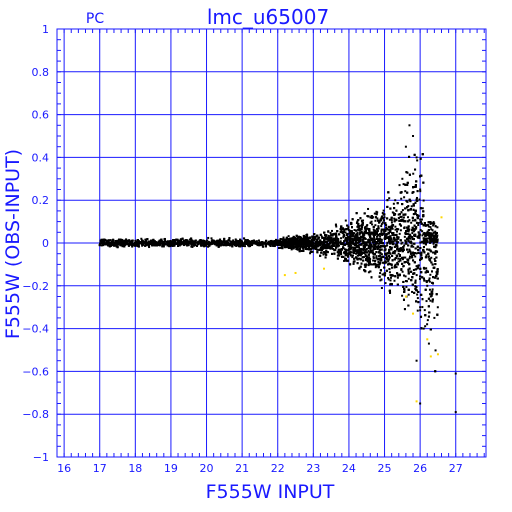  I want to click on x-tick-label: 16, so click(64, 468).